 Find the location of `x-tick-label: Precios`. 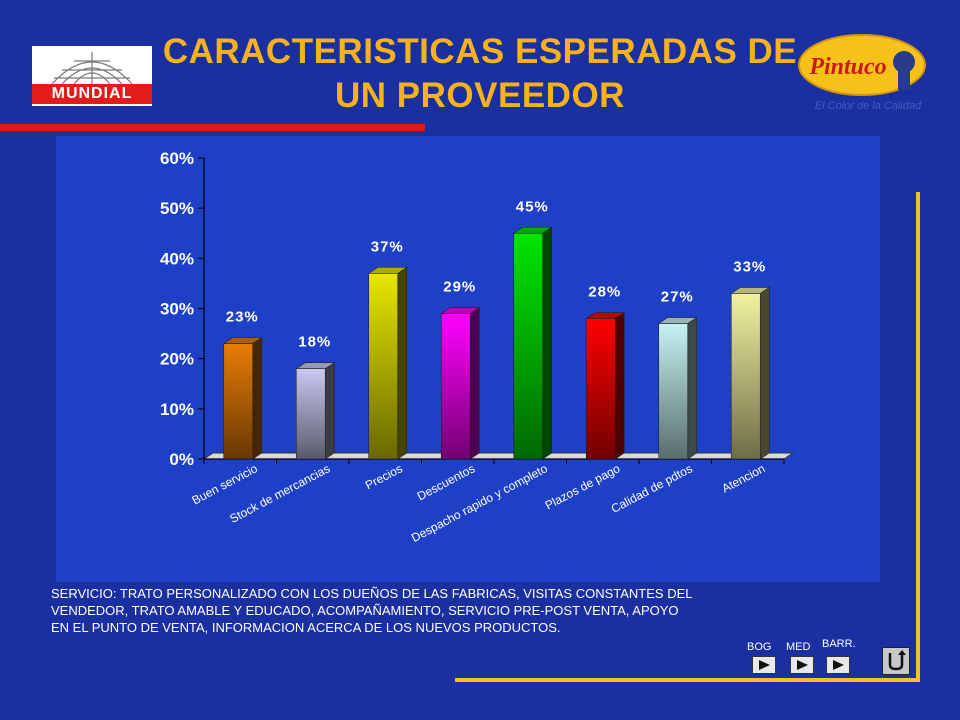

x-tick-label: Precios is located at coordinates (384, 476).